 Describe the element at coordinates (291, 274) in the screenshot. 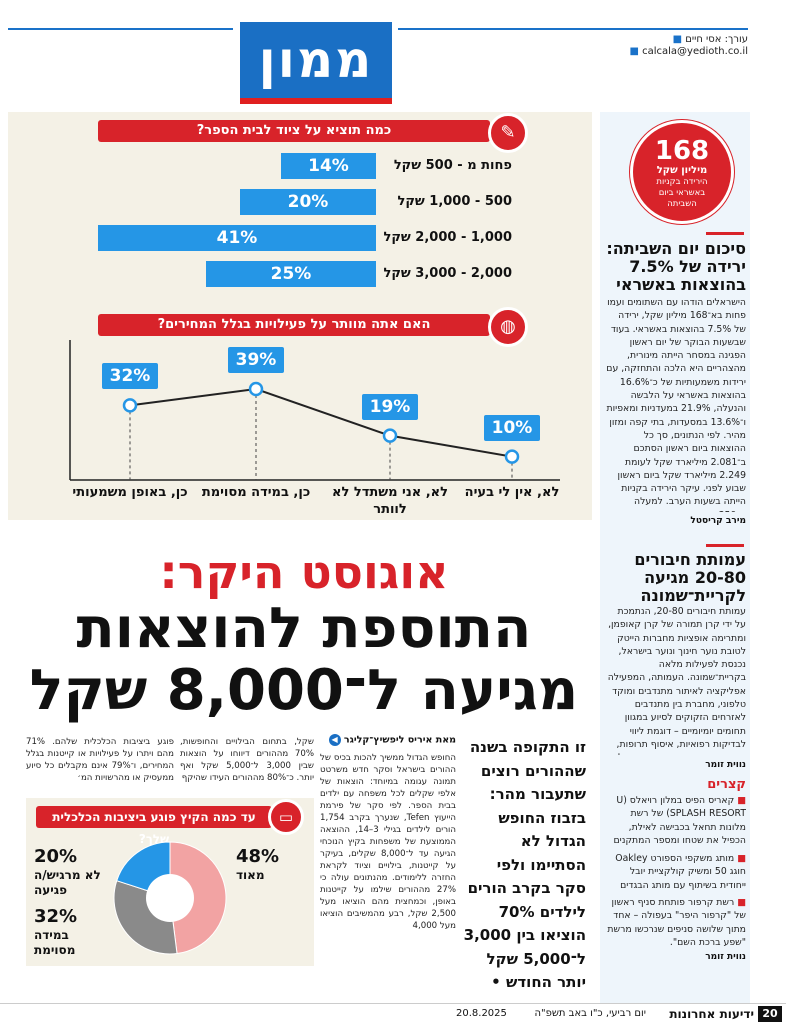

I see `chart1-bar-4: 25%` at that location.